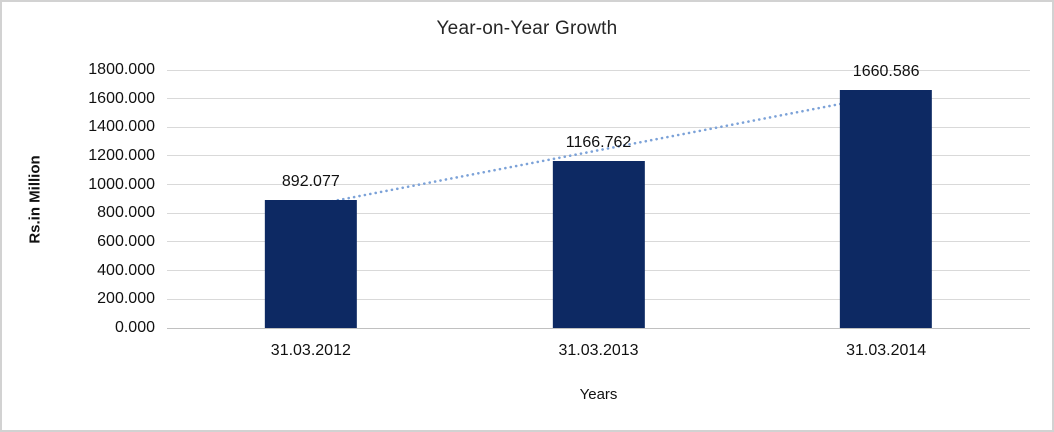 The image size is (1054, 432). I want to click on x-tick-label: 31.03.2012, so click(310, 350).